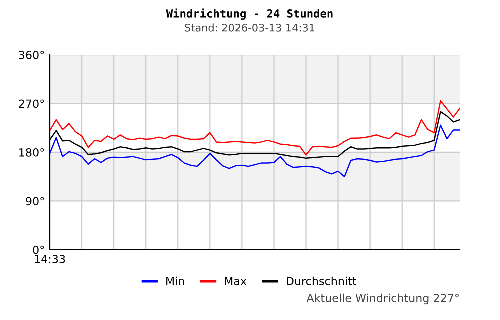 The height and width of the screenshot is (320, 500). What do you see at coordinates (32, 152) in the screenshot?
I see `y-tick-label: 180°` at bounding box center [32, 152].